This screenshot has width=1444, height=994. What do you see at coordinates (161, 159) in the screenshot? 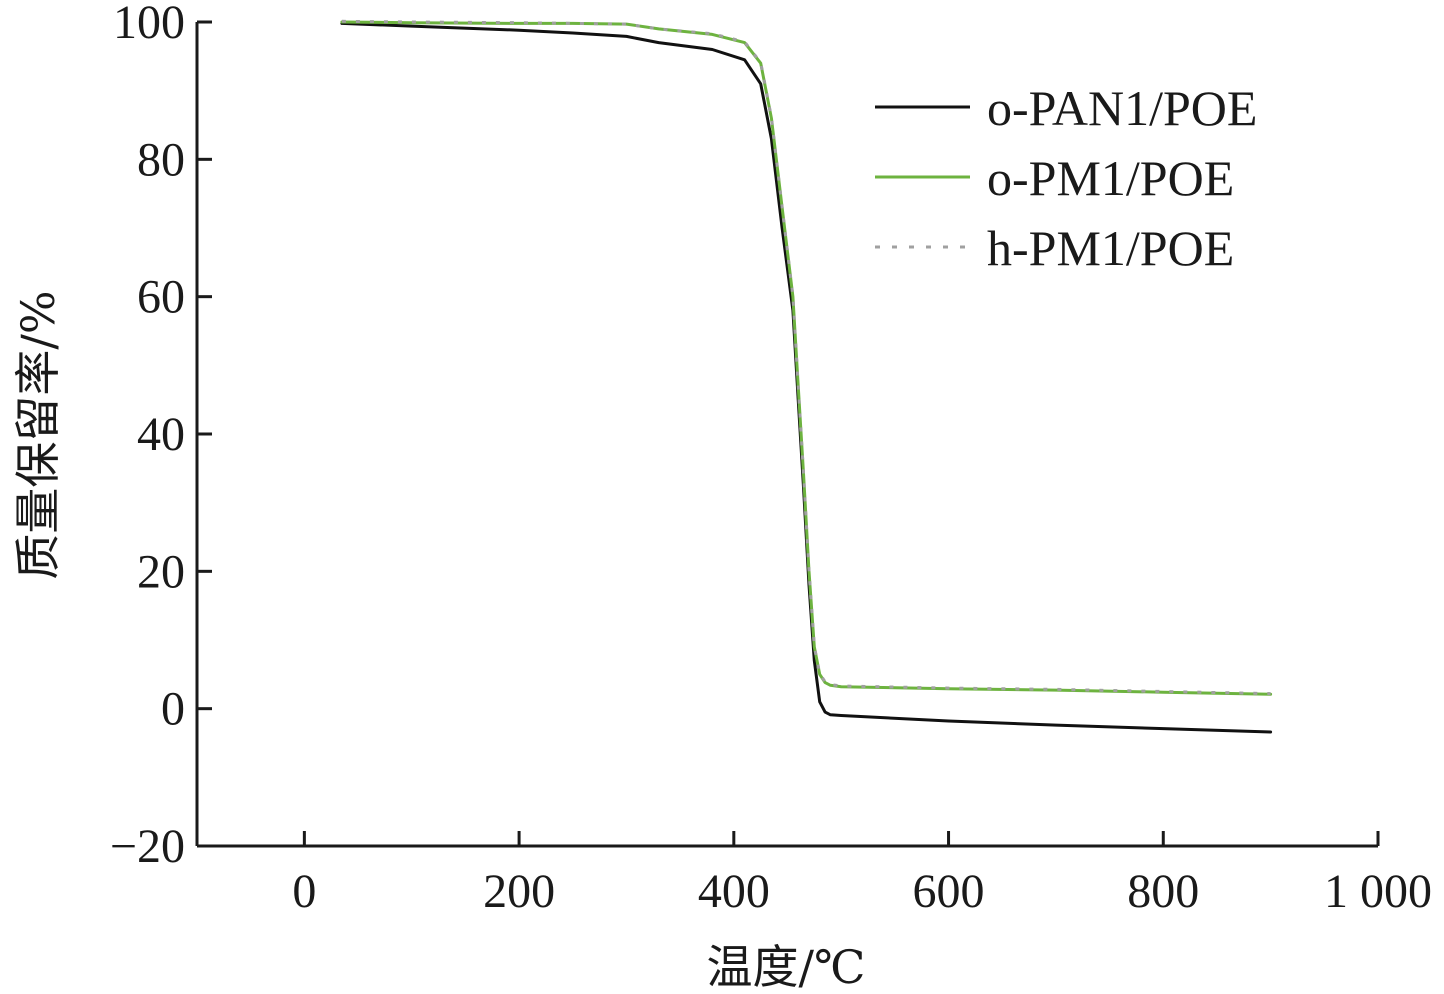
I see `y-tick-label-5: 80` at bounding box center [161, 159].